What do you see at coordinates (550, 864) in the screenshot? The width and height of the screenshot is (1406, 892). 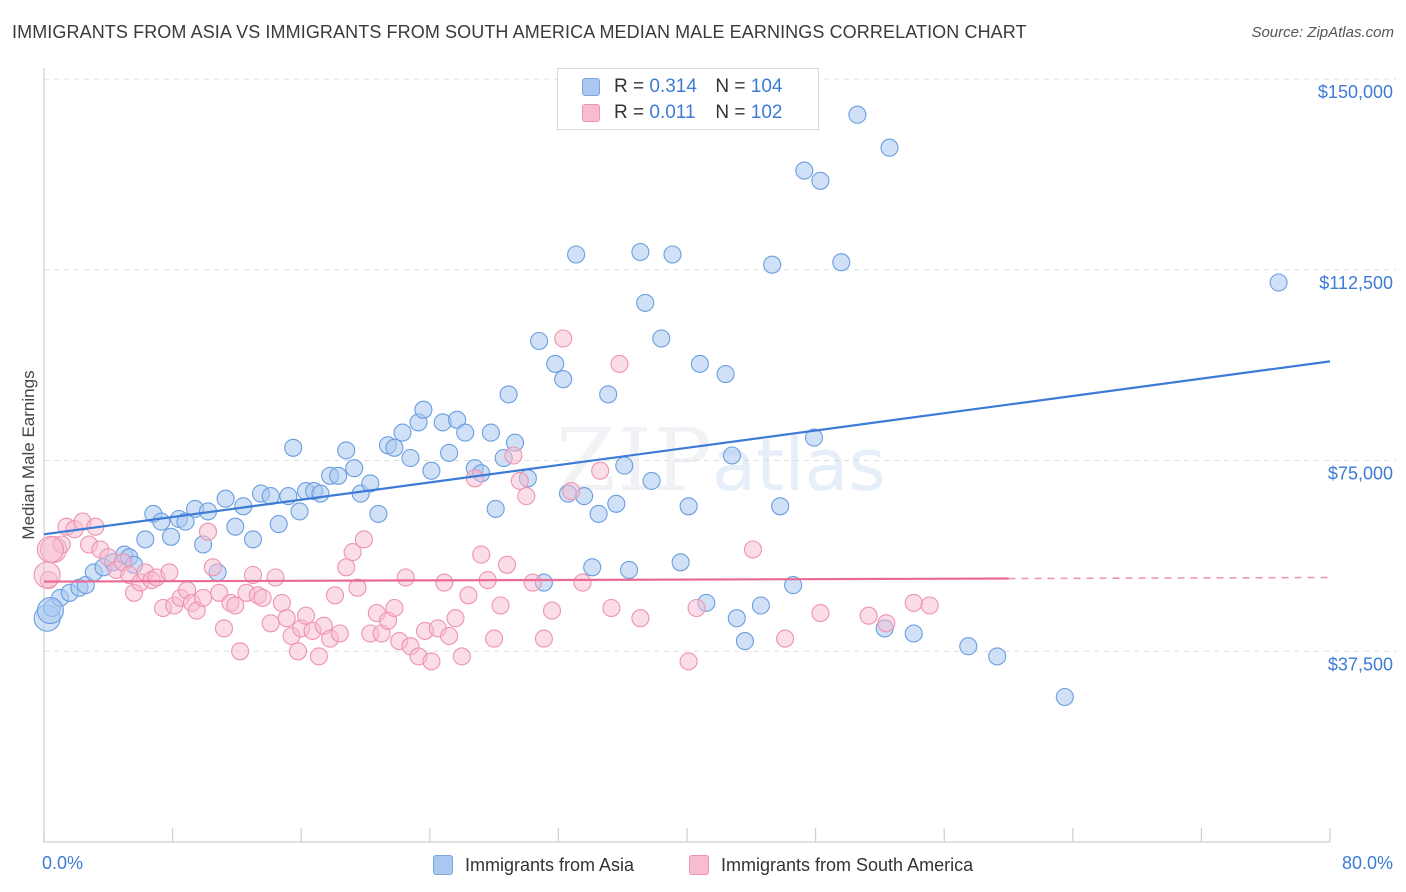 I see `bottom-legend-label-asia: Immigrants from Asia` at bounding box center [550, 864].